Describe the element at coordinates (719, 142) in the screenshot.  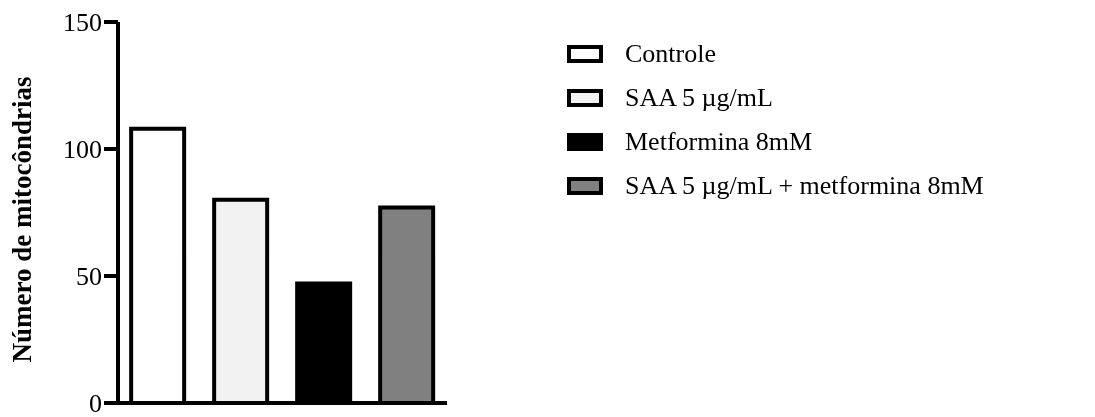
I see `legend-label: Metformina 8mM` at that location.